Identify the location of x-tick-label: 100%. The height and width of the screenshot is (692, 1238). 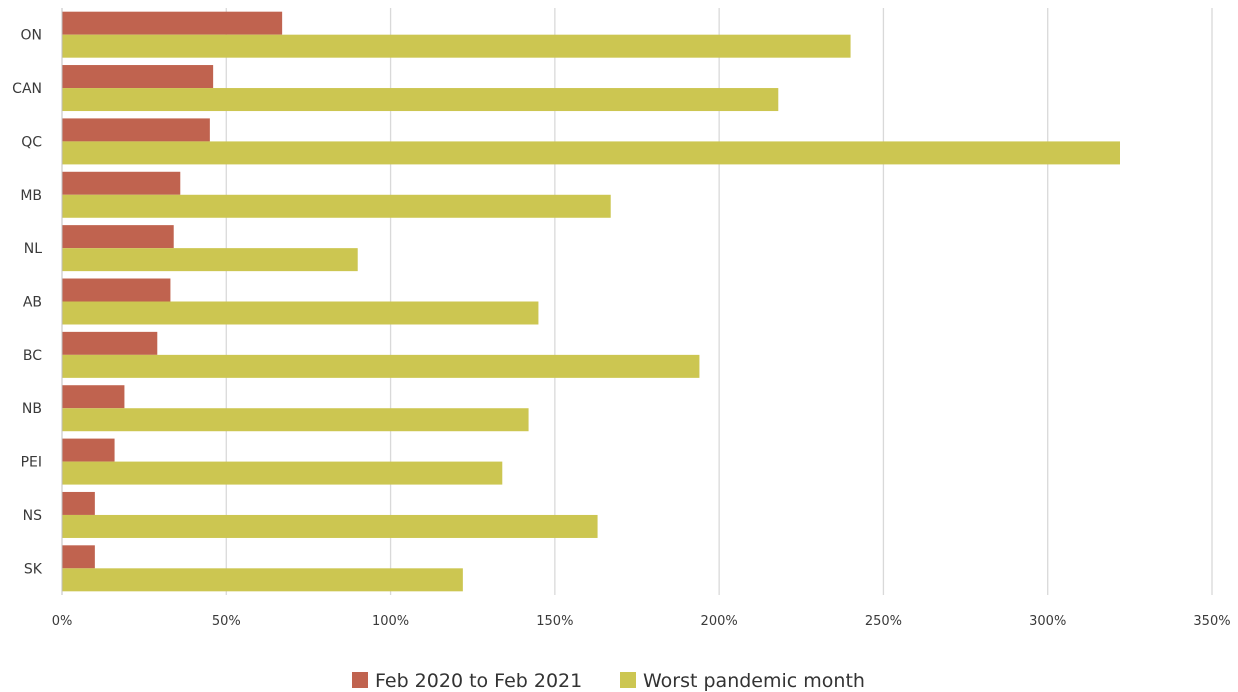
(390, 621).